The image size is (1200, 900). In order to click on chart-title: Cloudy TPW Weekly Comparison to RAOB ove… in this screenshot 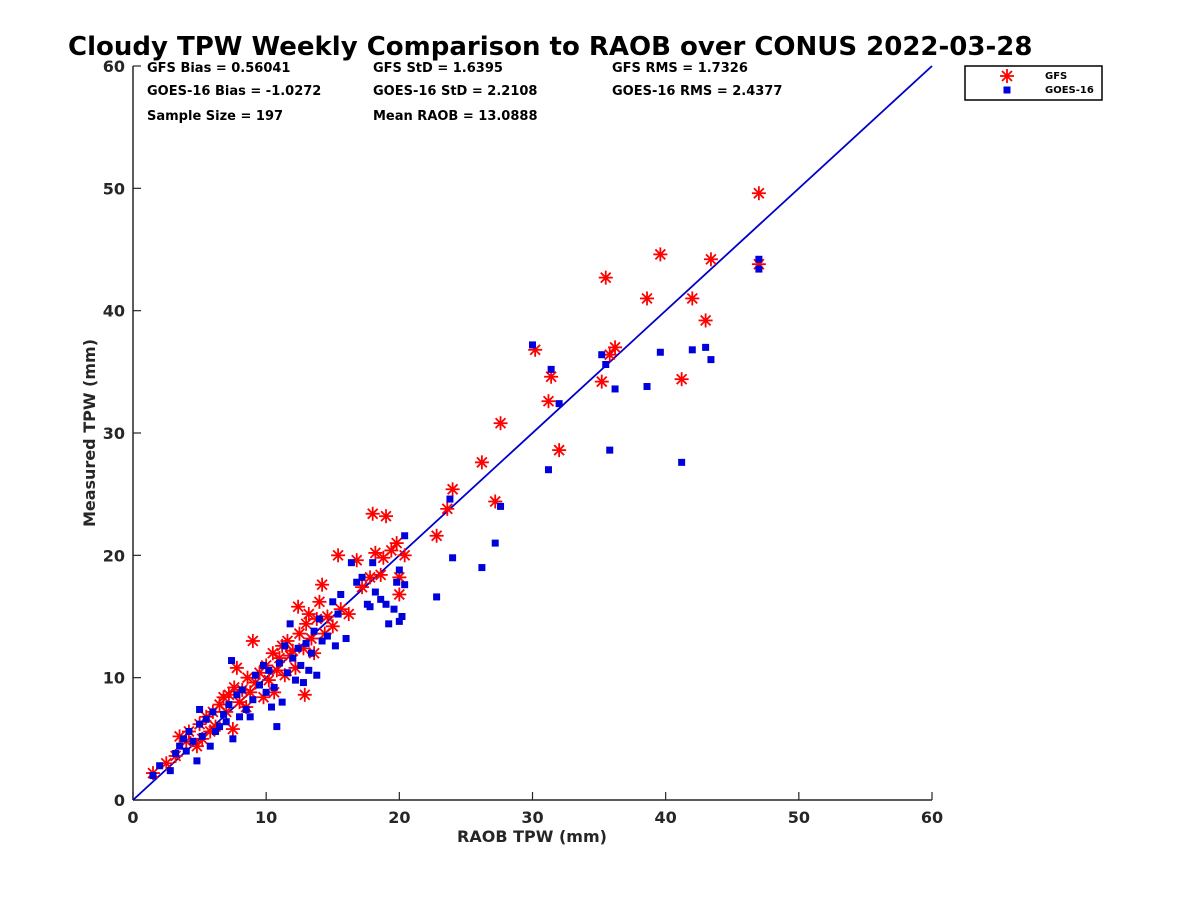, I will do `click(550, 47)`.